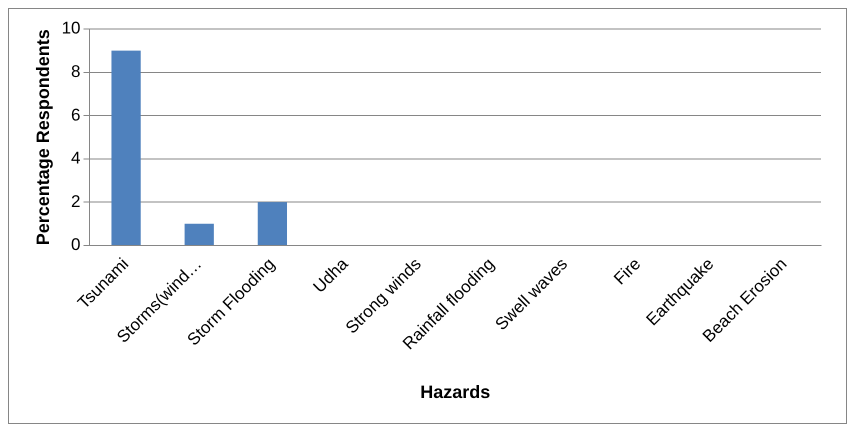 The height and width of the screenshot is (432, 855). I want to click on y-tick-label: 6, so click(76, 114).